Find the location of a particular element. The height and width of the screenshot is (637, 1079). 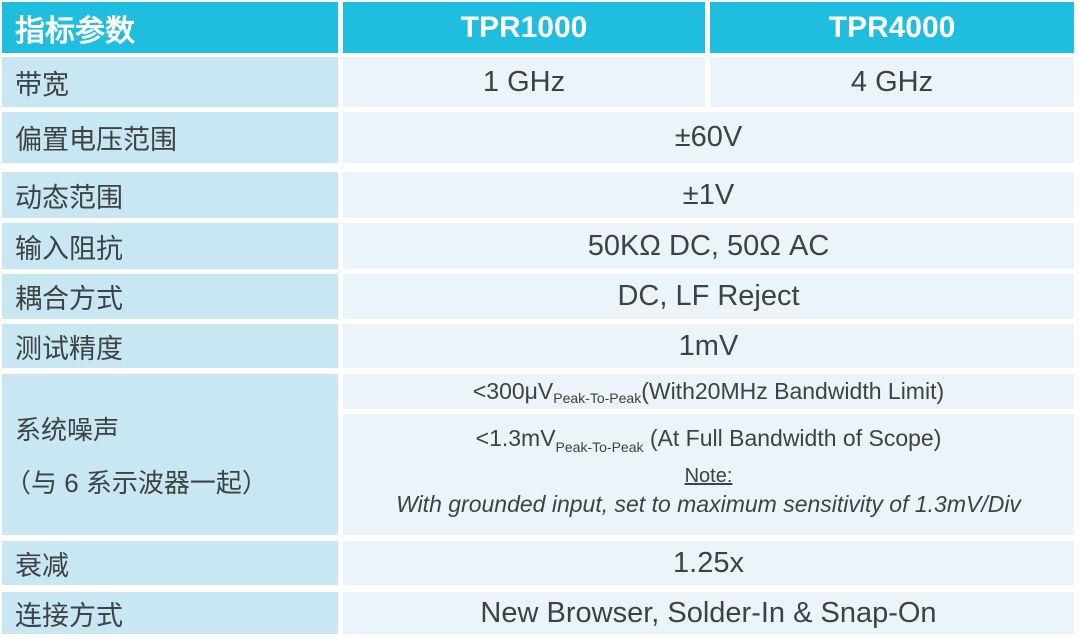

noise-spec-a-main: <300μV is located at coordinates (513, 391).